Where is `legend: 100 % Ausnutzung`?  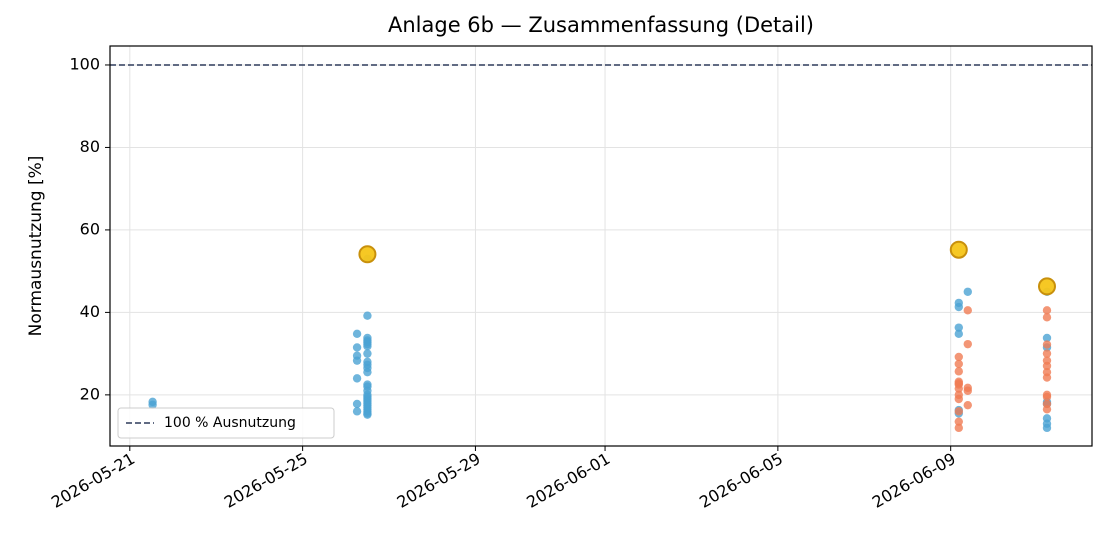
legend: 100 % Ausnutzung is located at coordinates (226, 423).